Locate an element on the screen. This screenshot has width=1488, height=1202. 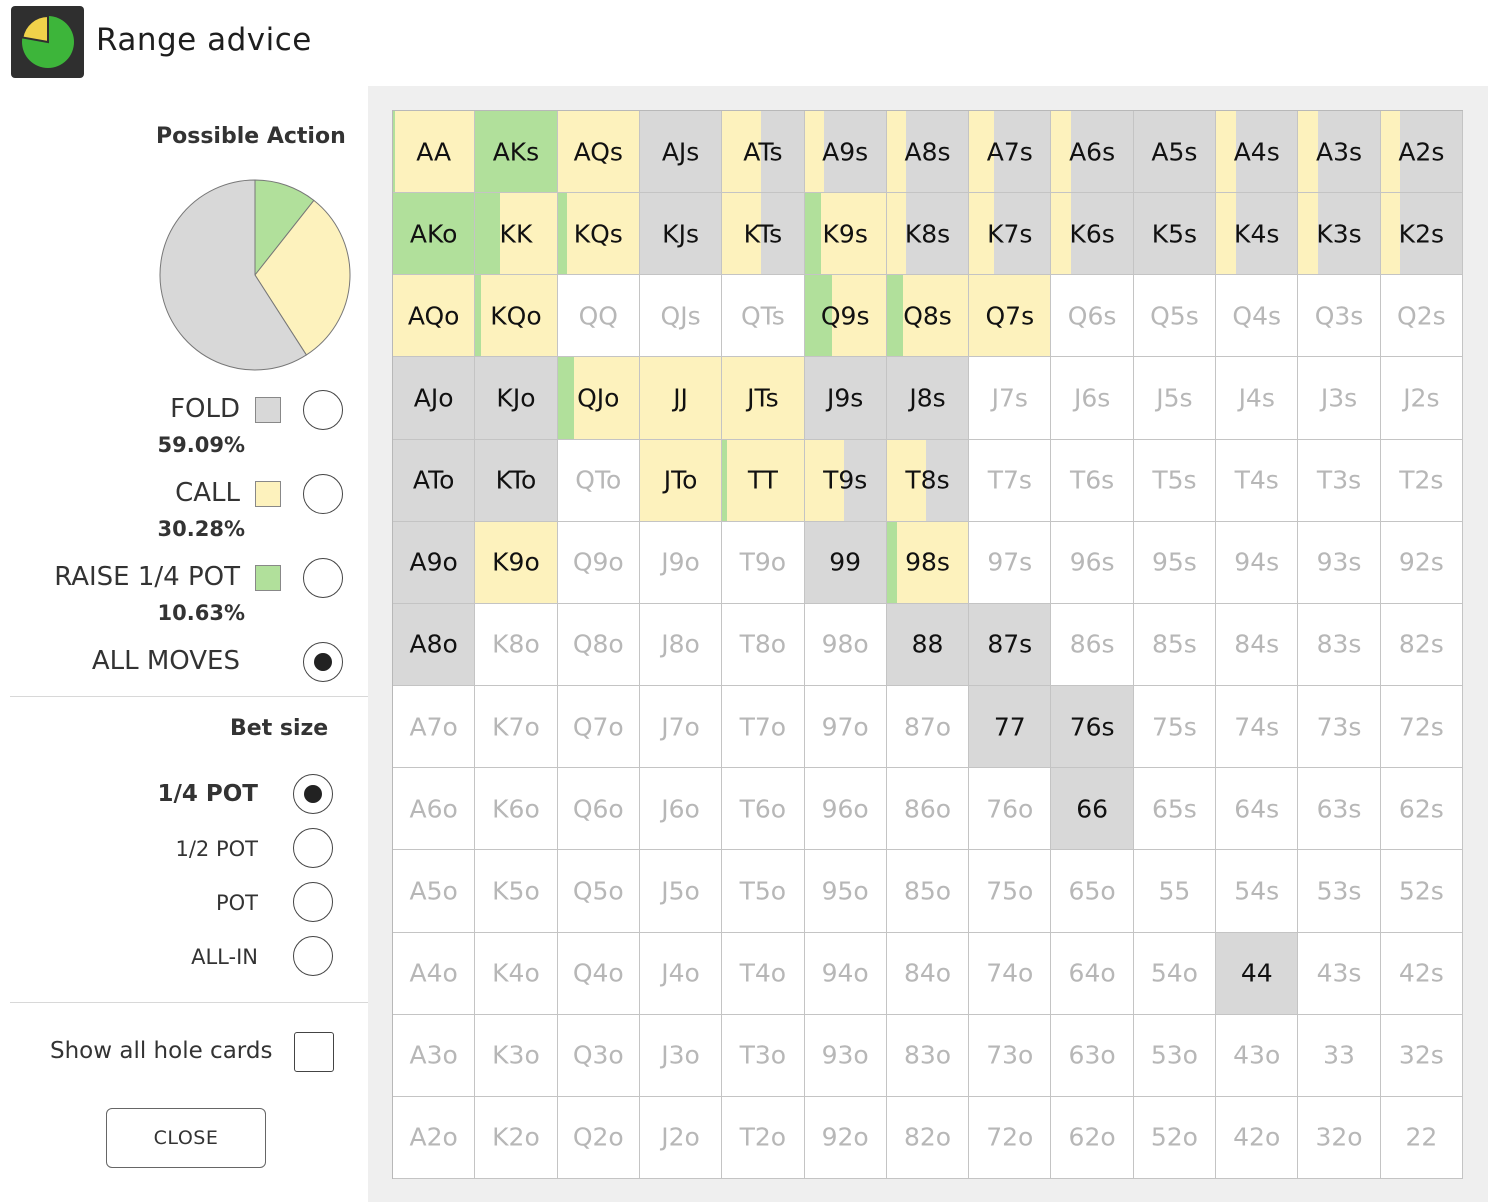
hand-cell-43s: 43s is located at coordinates (1339, 973).